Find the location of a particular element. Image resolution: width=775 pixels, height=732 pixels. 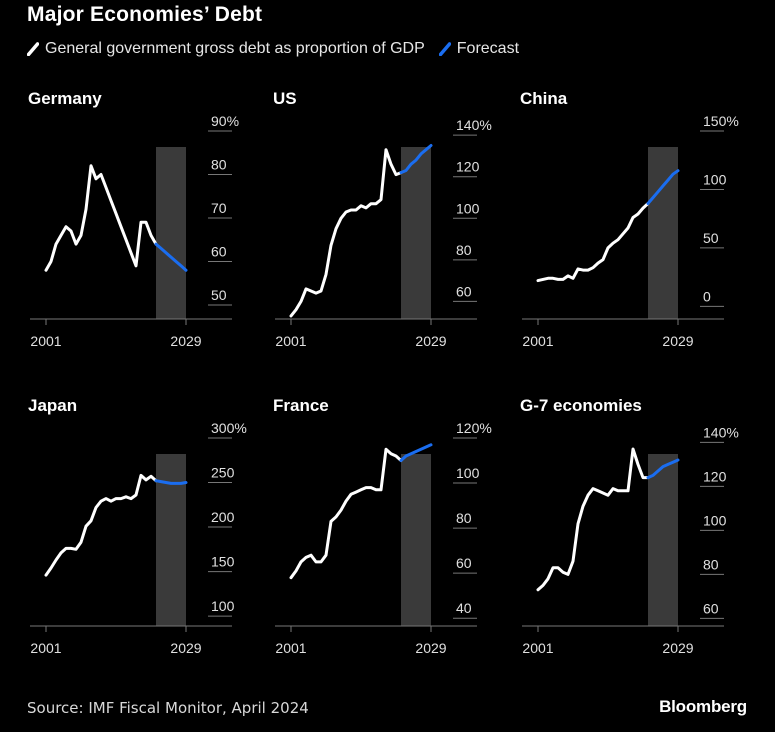

y-tick-label: 200 is located at coordinates (223, 517).